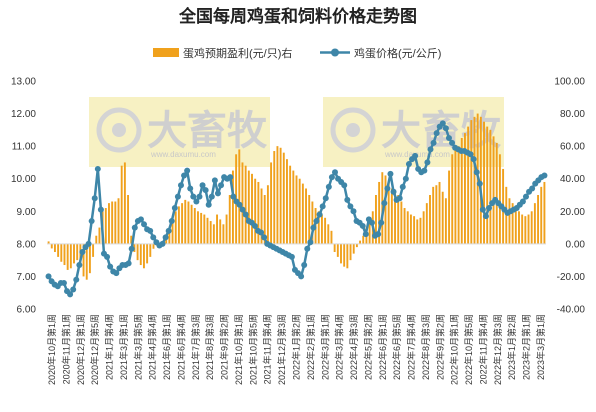 The image size is (596, 412). I want to click on right-tick-label: 0.00, so click(576, 244).